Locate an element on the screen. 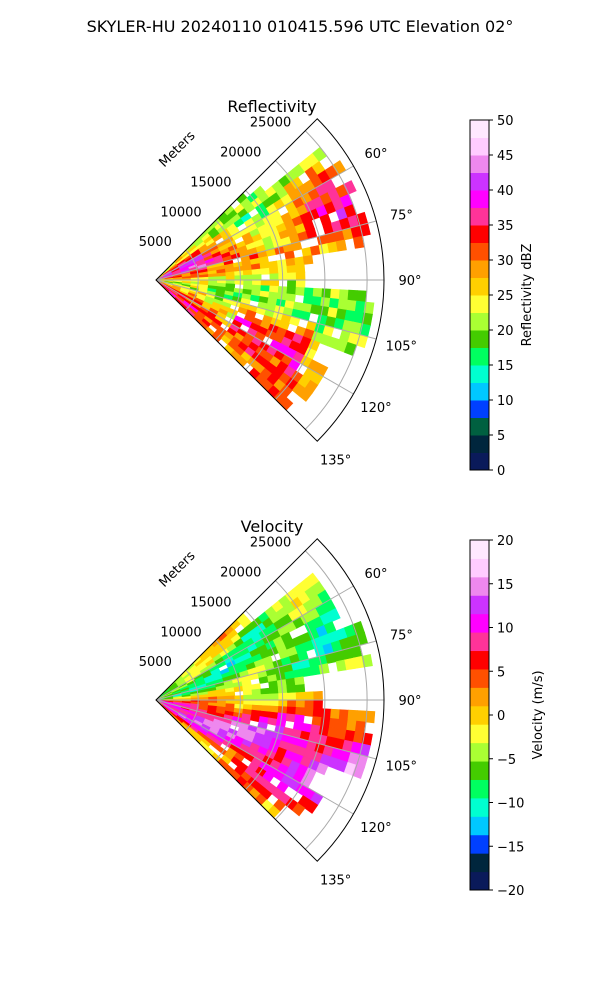 The image size is (600, 1000). radial-tick-label: 15000 is located at coordinates (210, 182).